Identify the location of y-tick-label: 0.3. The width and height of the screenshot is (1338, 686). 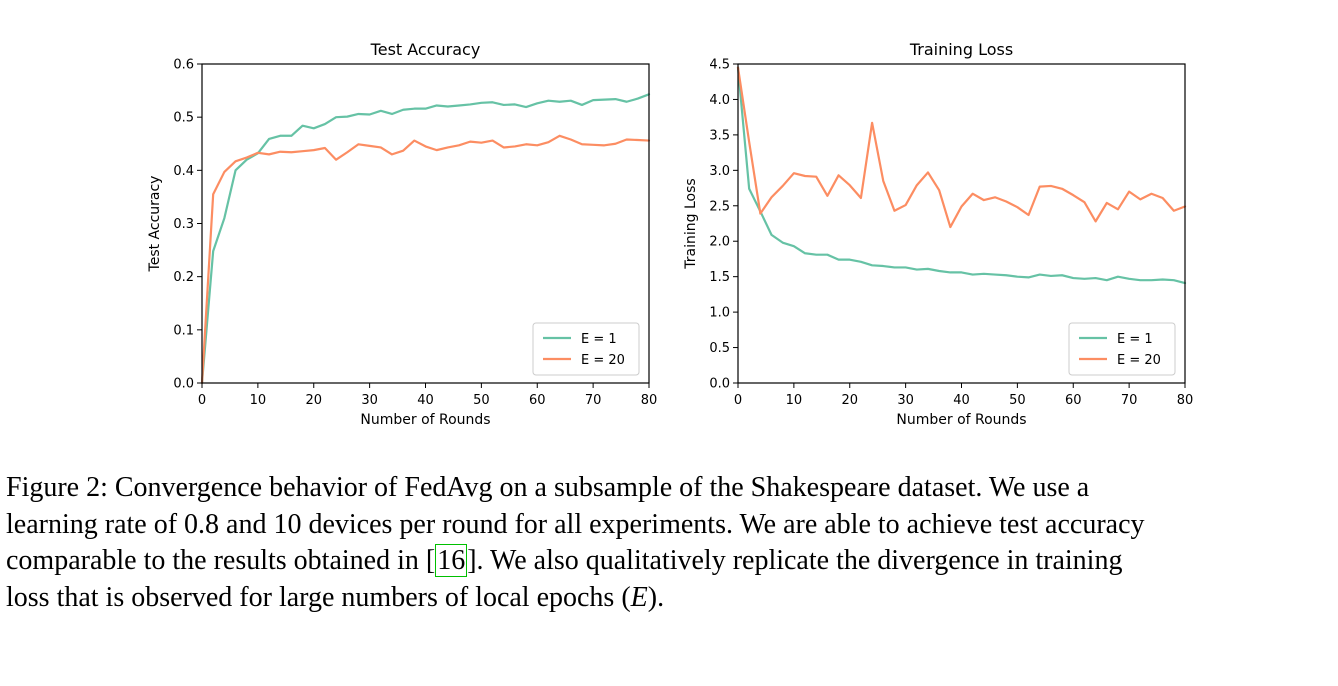
(183, 224).